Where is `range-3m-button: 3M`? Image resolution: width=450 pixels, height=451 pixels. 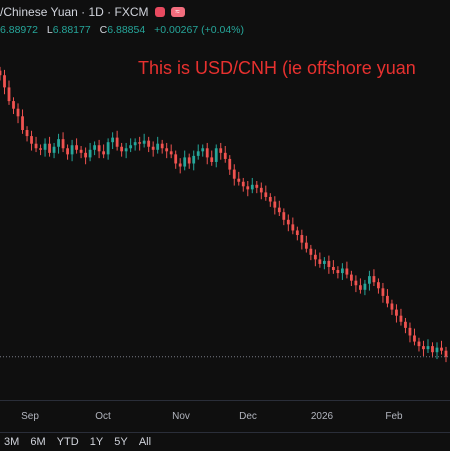
range-3m-button: 3M is located at coordinates (12, 442).